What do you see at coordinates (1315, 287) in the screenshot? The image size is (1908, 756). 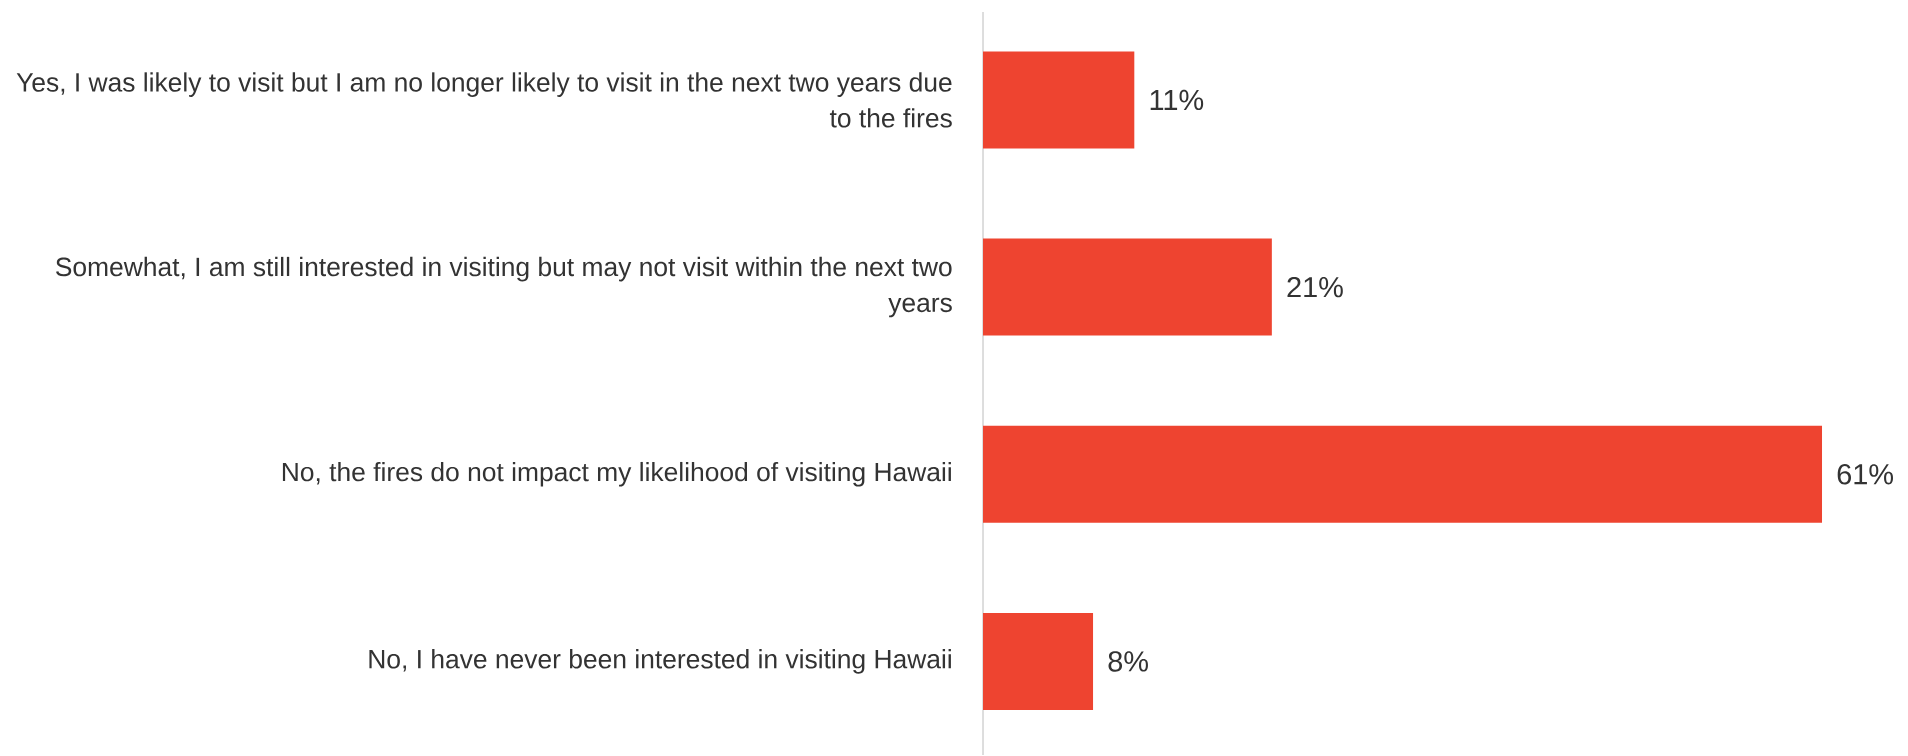 I see `data-label: 21%` at bounding box center [1315, 287].